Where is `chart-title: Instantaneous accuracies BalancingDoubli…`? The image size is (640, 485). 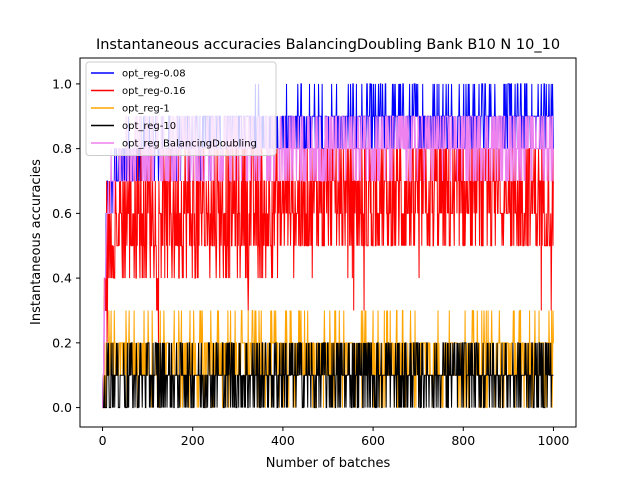 chart-title: Instantaneous accuracies BalancingDoubli… is located at coordinates (328, 45).